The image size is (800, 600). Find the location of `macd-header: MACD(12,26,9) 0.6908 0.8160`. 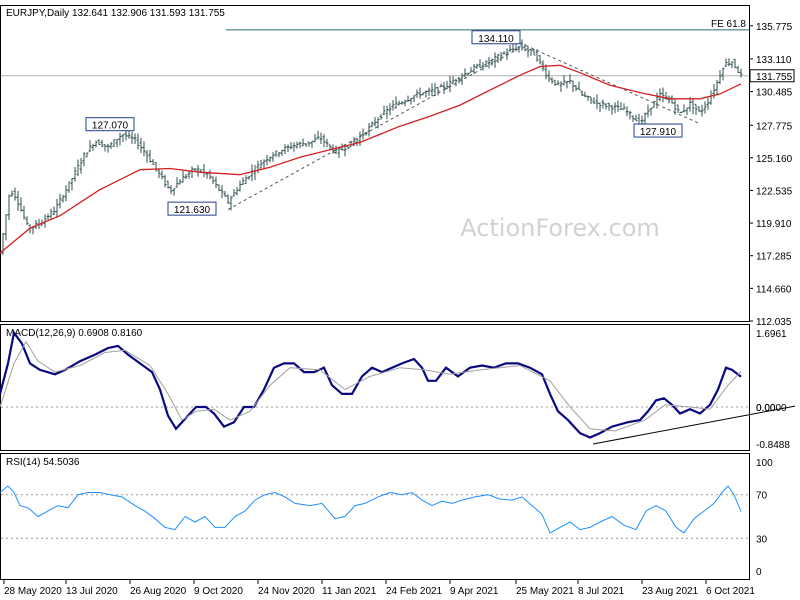

macd-header: MACD(12,26,9) 0.6908 0.8160 is located at coordinates (74, 333).